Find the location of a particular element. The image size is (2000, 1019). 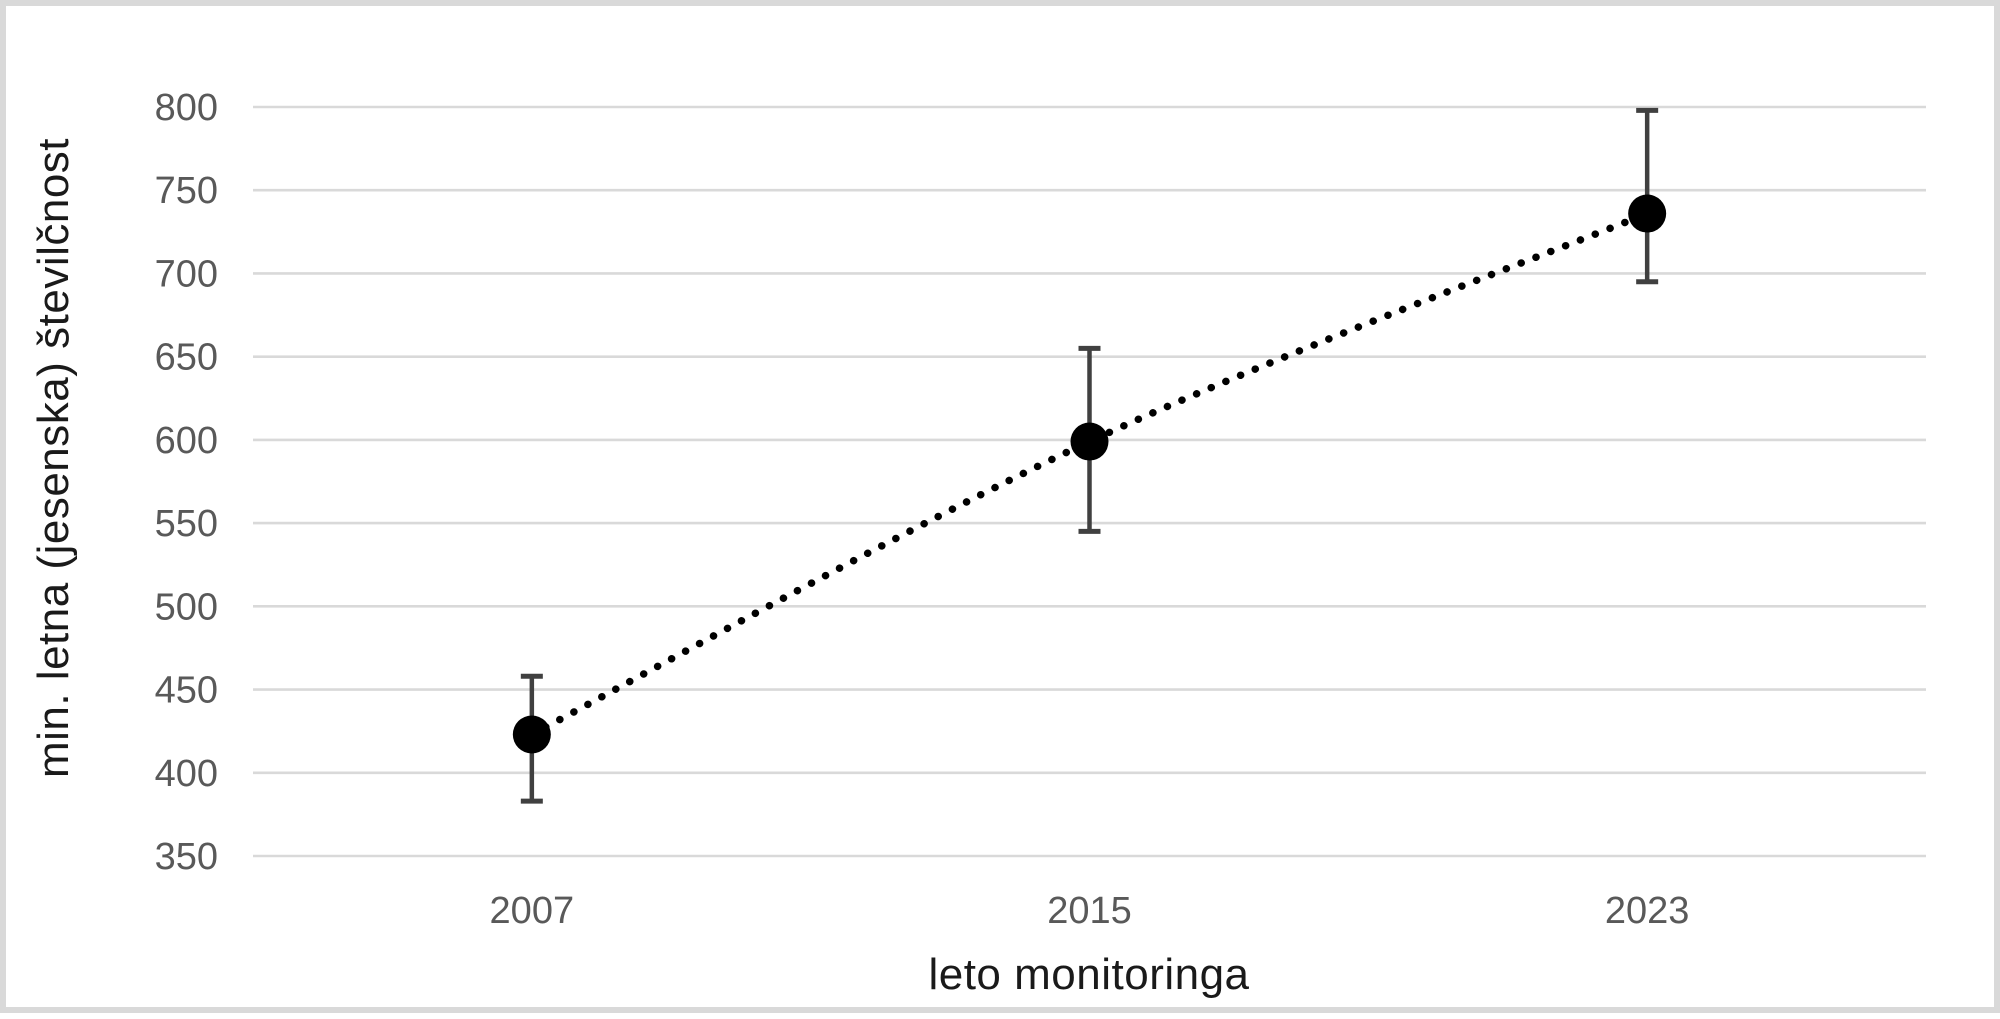

x-tick-label: 2023 is located at coordinates (1647, 911).